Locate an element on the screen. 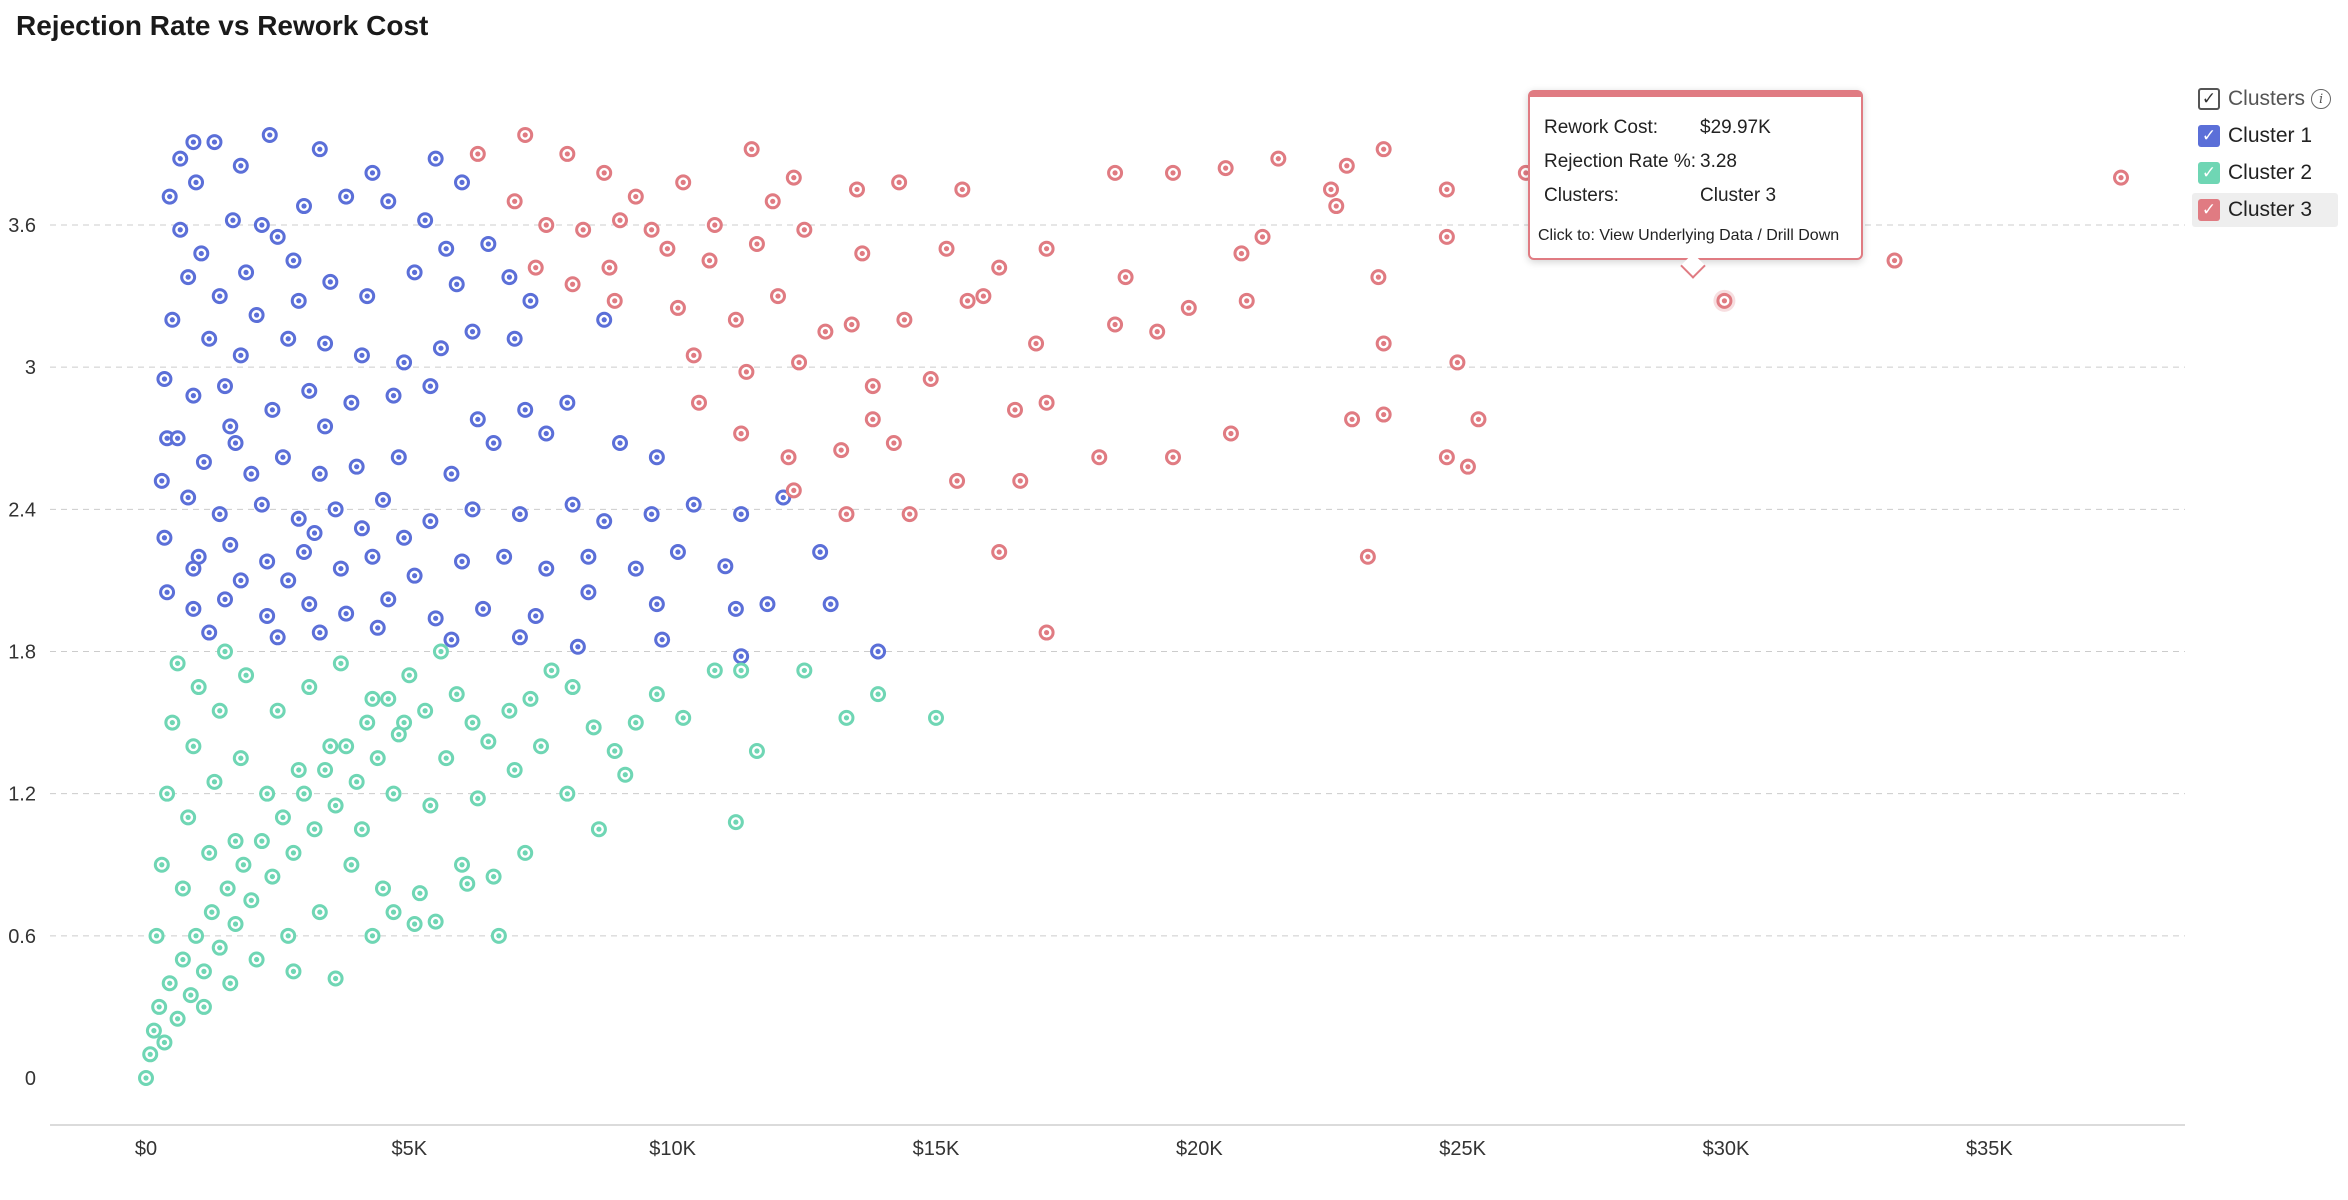 This screenshot has height=1200, width=2348. legend-checkbox-cluster-2: ✓ is located at coordinates (2209, 173).